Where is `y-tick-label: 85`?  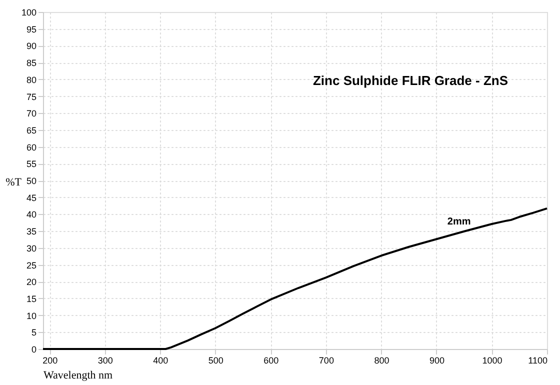 y-tick-label: 85 is located at coordinates (31, 63).